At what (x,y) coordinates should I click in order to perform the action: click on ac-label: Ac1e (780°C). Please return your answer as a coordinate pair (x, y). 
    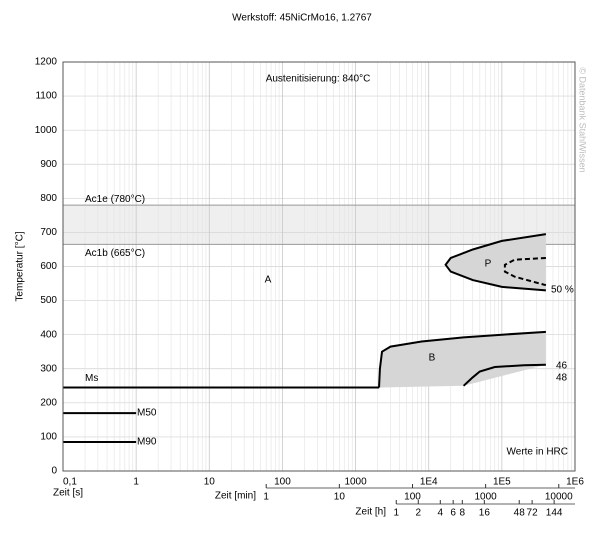
    Looking at the image, I should click on (115, 199).